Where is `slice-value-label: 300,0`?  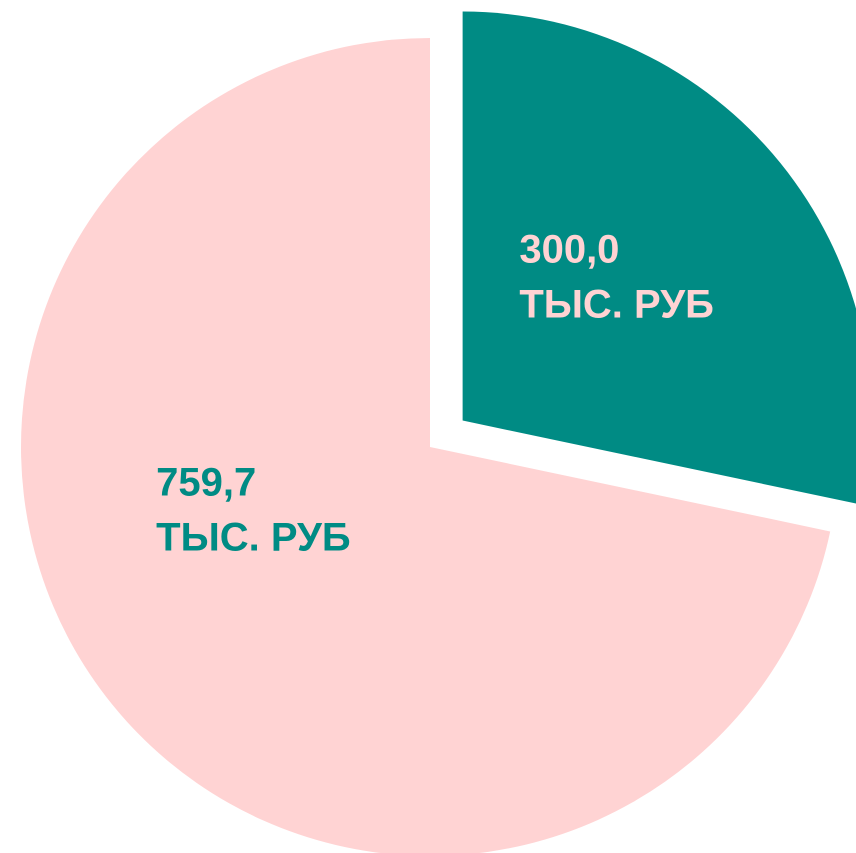 slice-value-label: 300,0 is located at coordinates (569, 249).